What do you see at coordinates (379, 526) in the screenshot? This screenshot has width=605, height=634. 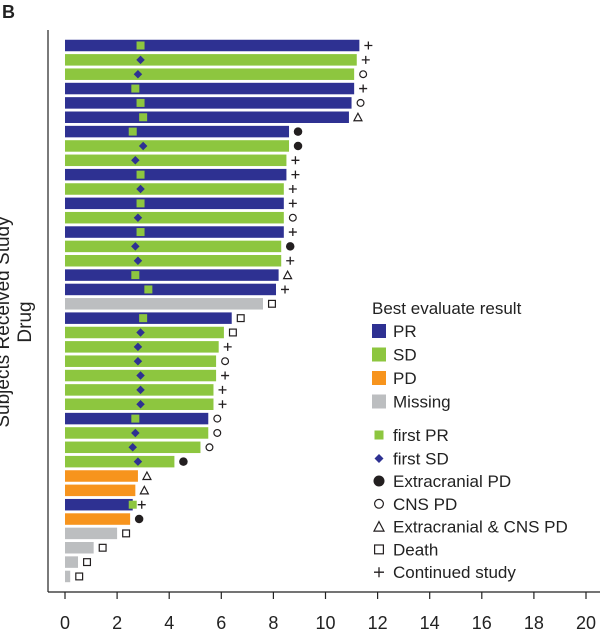 I see `legend-both-pd-marker` at bounding box center [379, 526].